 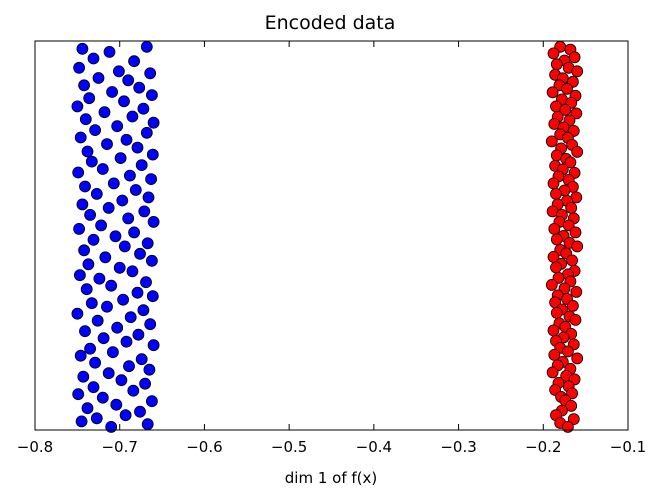 What do you see at coordinates (204, 447) in the screenshot?
I see `x-tick-label-3: −0.6` at bounding box center [204, 447].